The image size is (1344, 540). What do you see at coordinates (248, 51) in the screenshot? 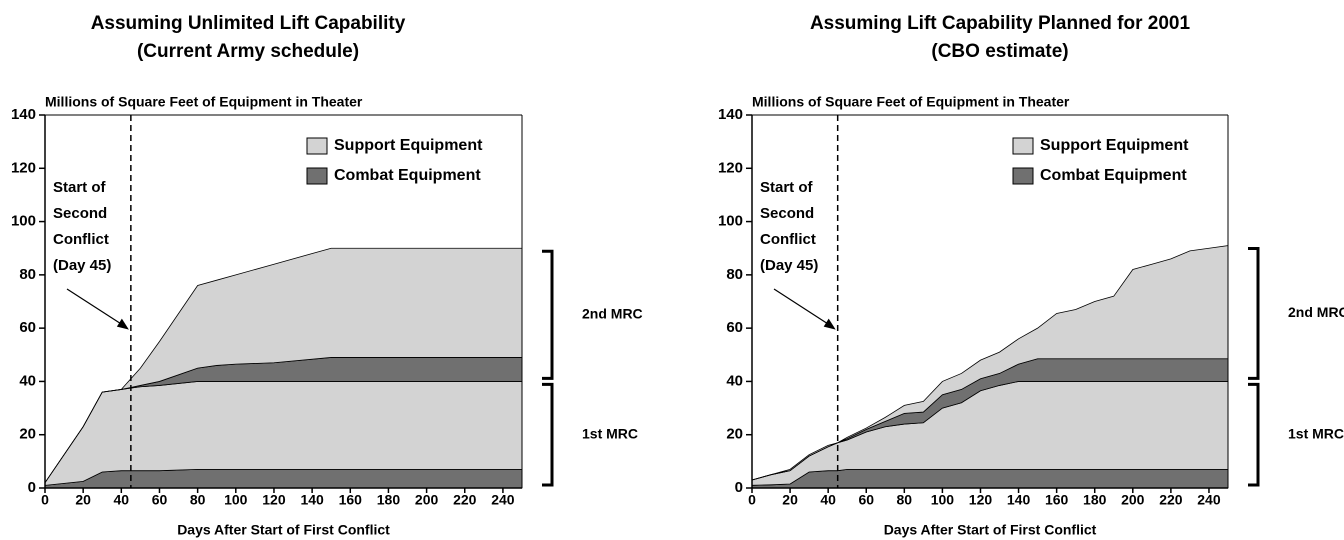
I see `chart-subtitle: (Current Army schedule)` at bounding box center [248, 51].